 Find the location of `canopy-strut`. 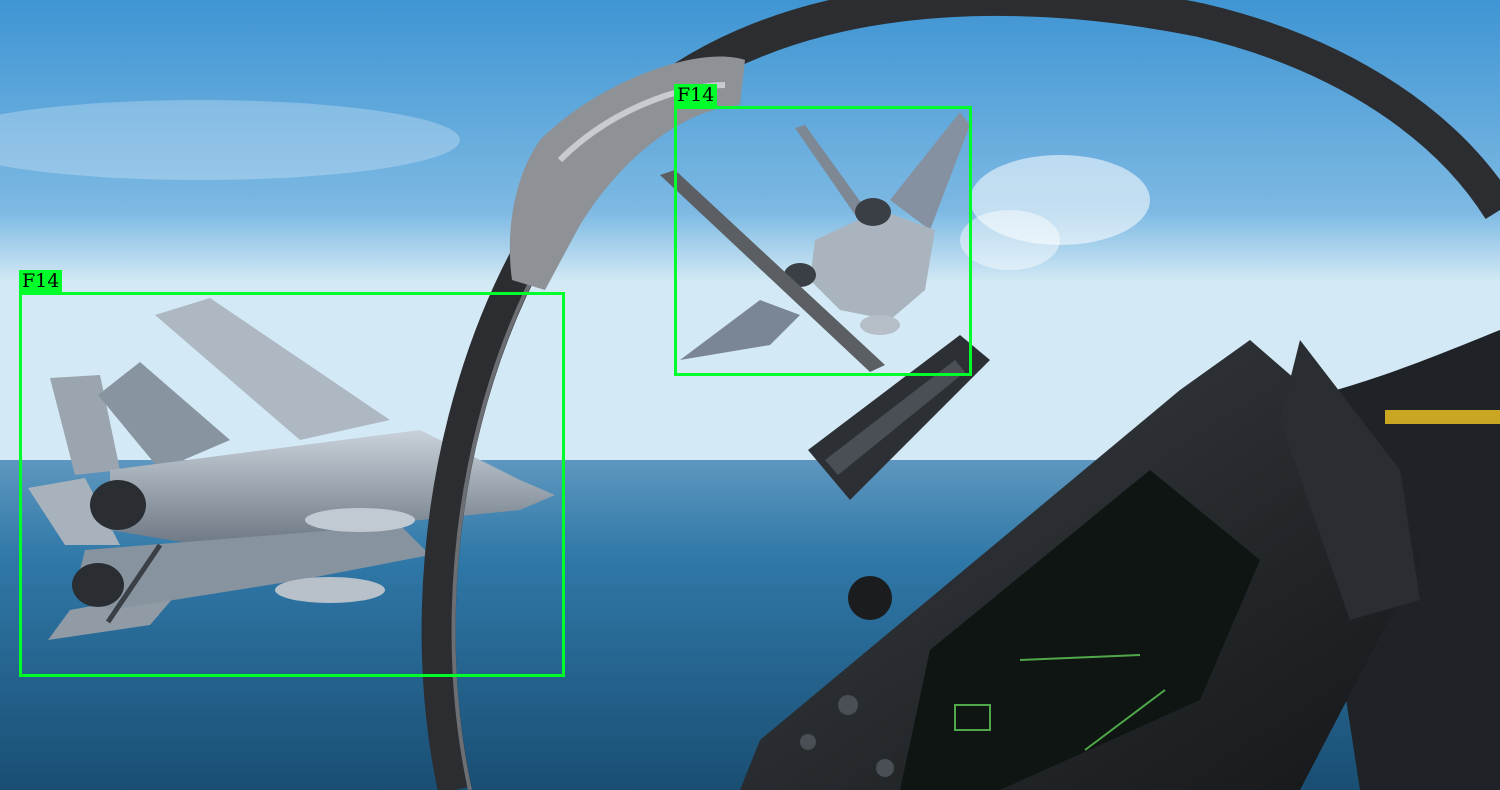

canopy-strut is located at coordinates (772, 271).